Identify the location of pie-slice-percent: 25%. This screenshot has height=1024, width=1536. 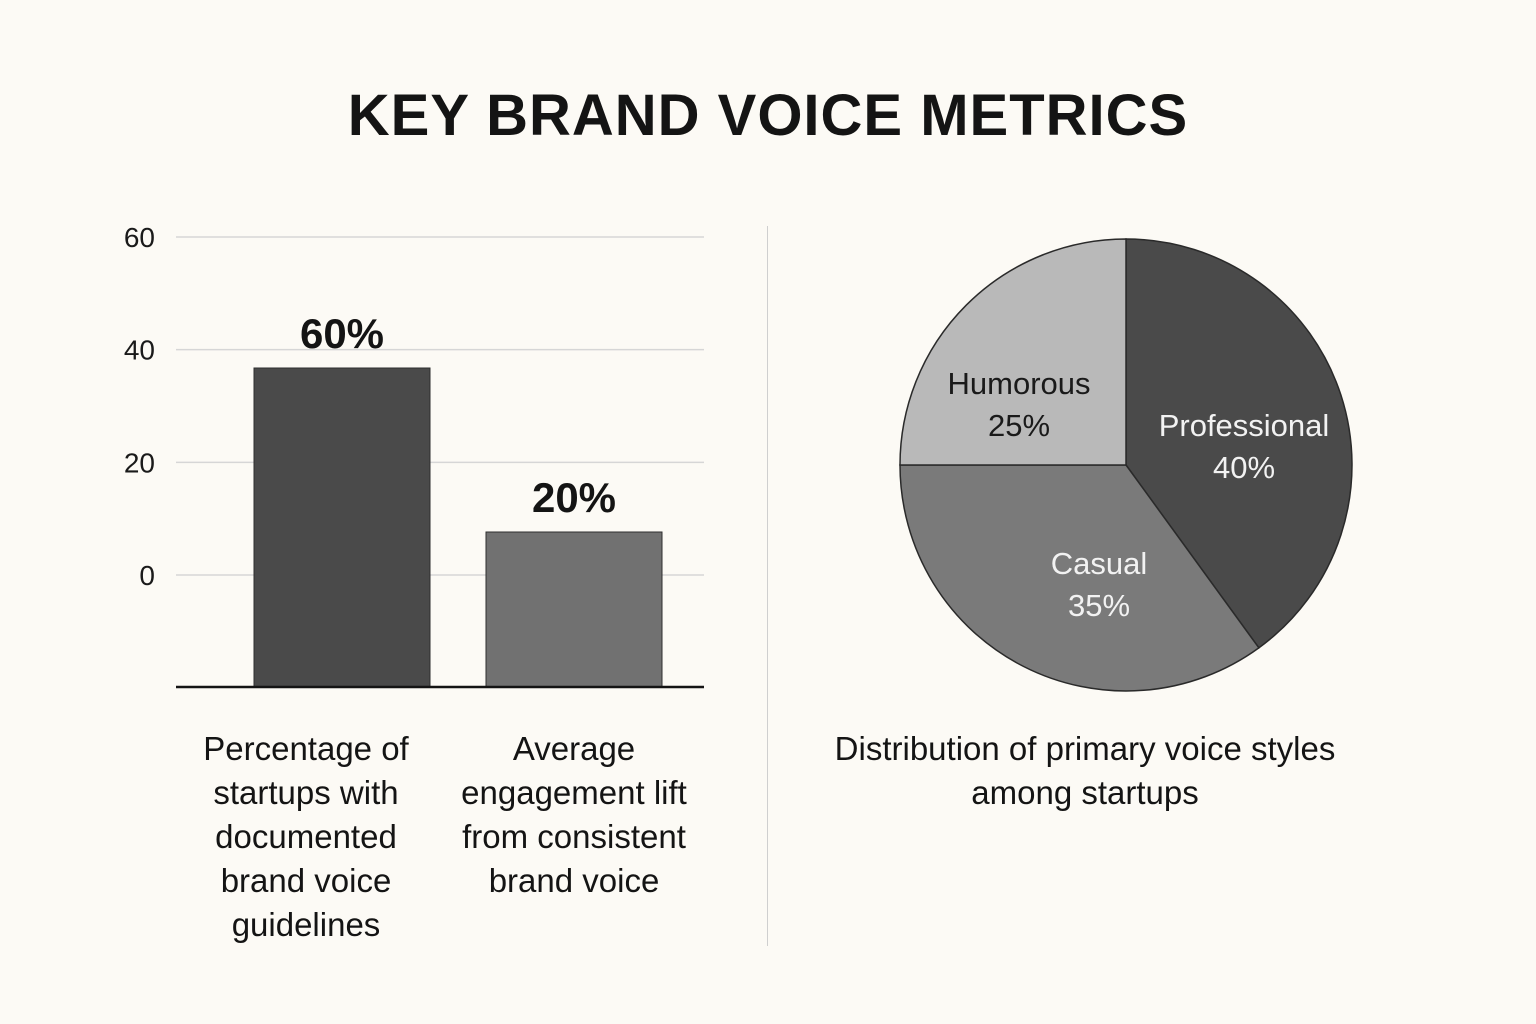
(1019, 425).